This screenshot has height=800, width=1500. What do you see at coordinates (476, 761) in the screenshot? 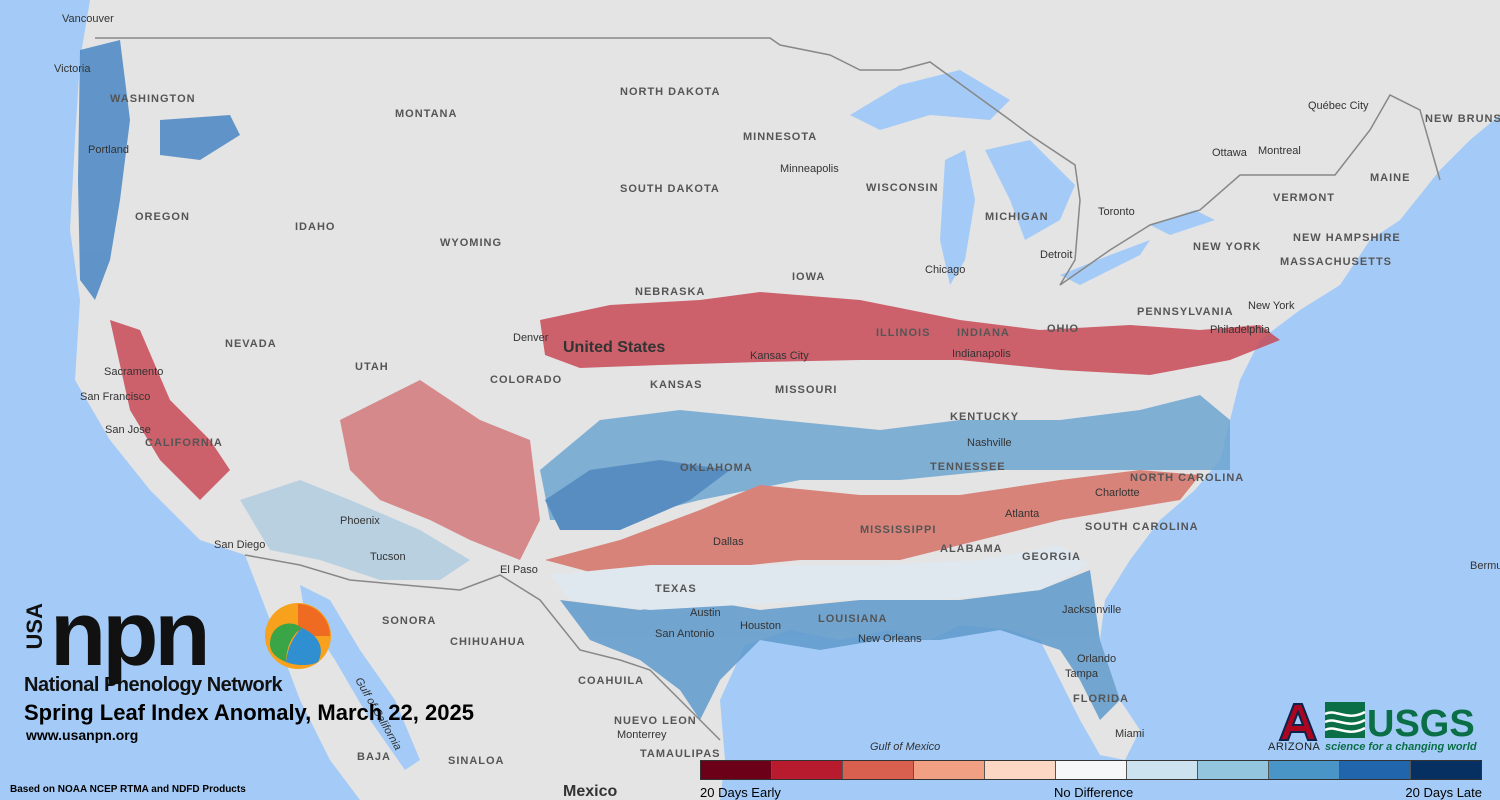
I see `state-label: SINALOA` at bounding box center [476, 761].